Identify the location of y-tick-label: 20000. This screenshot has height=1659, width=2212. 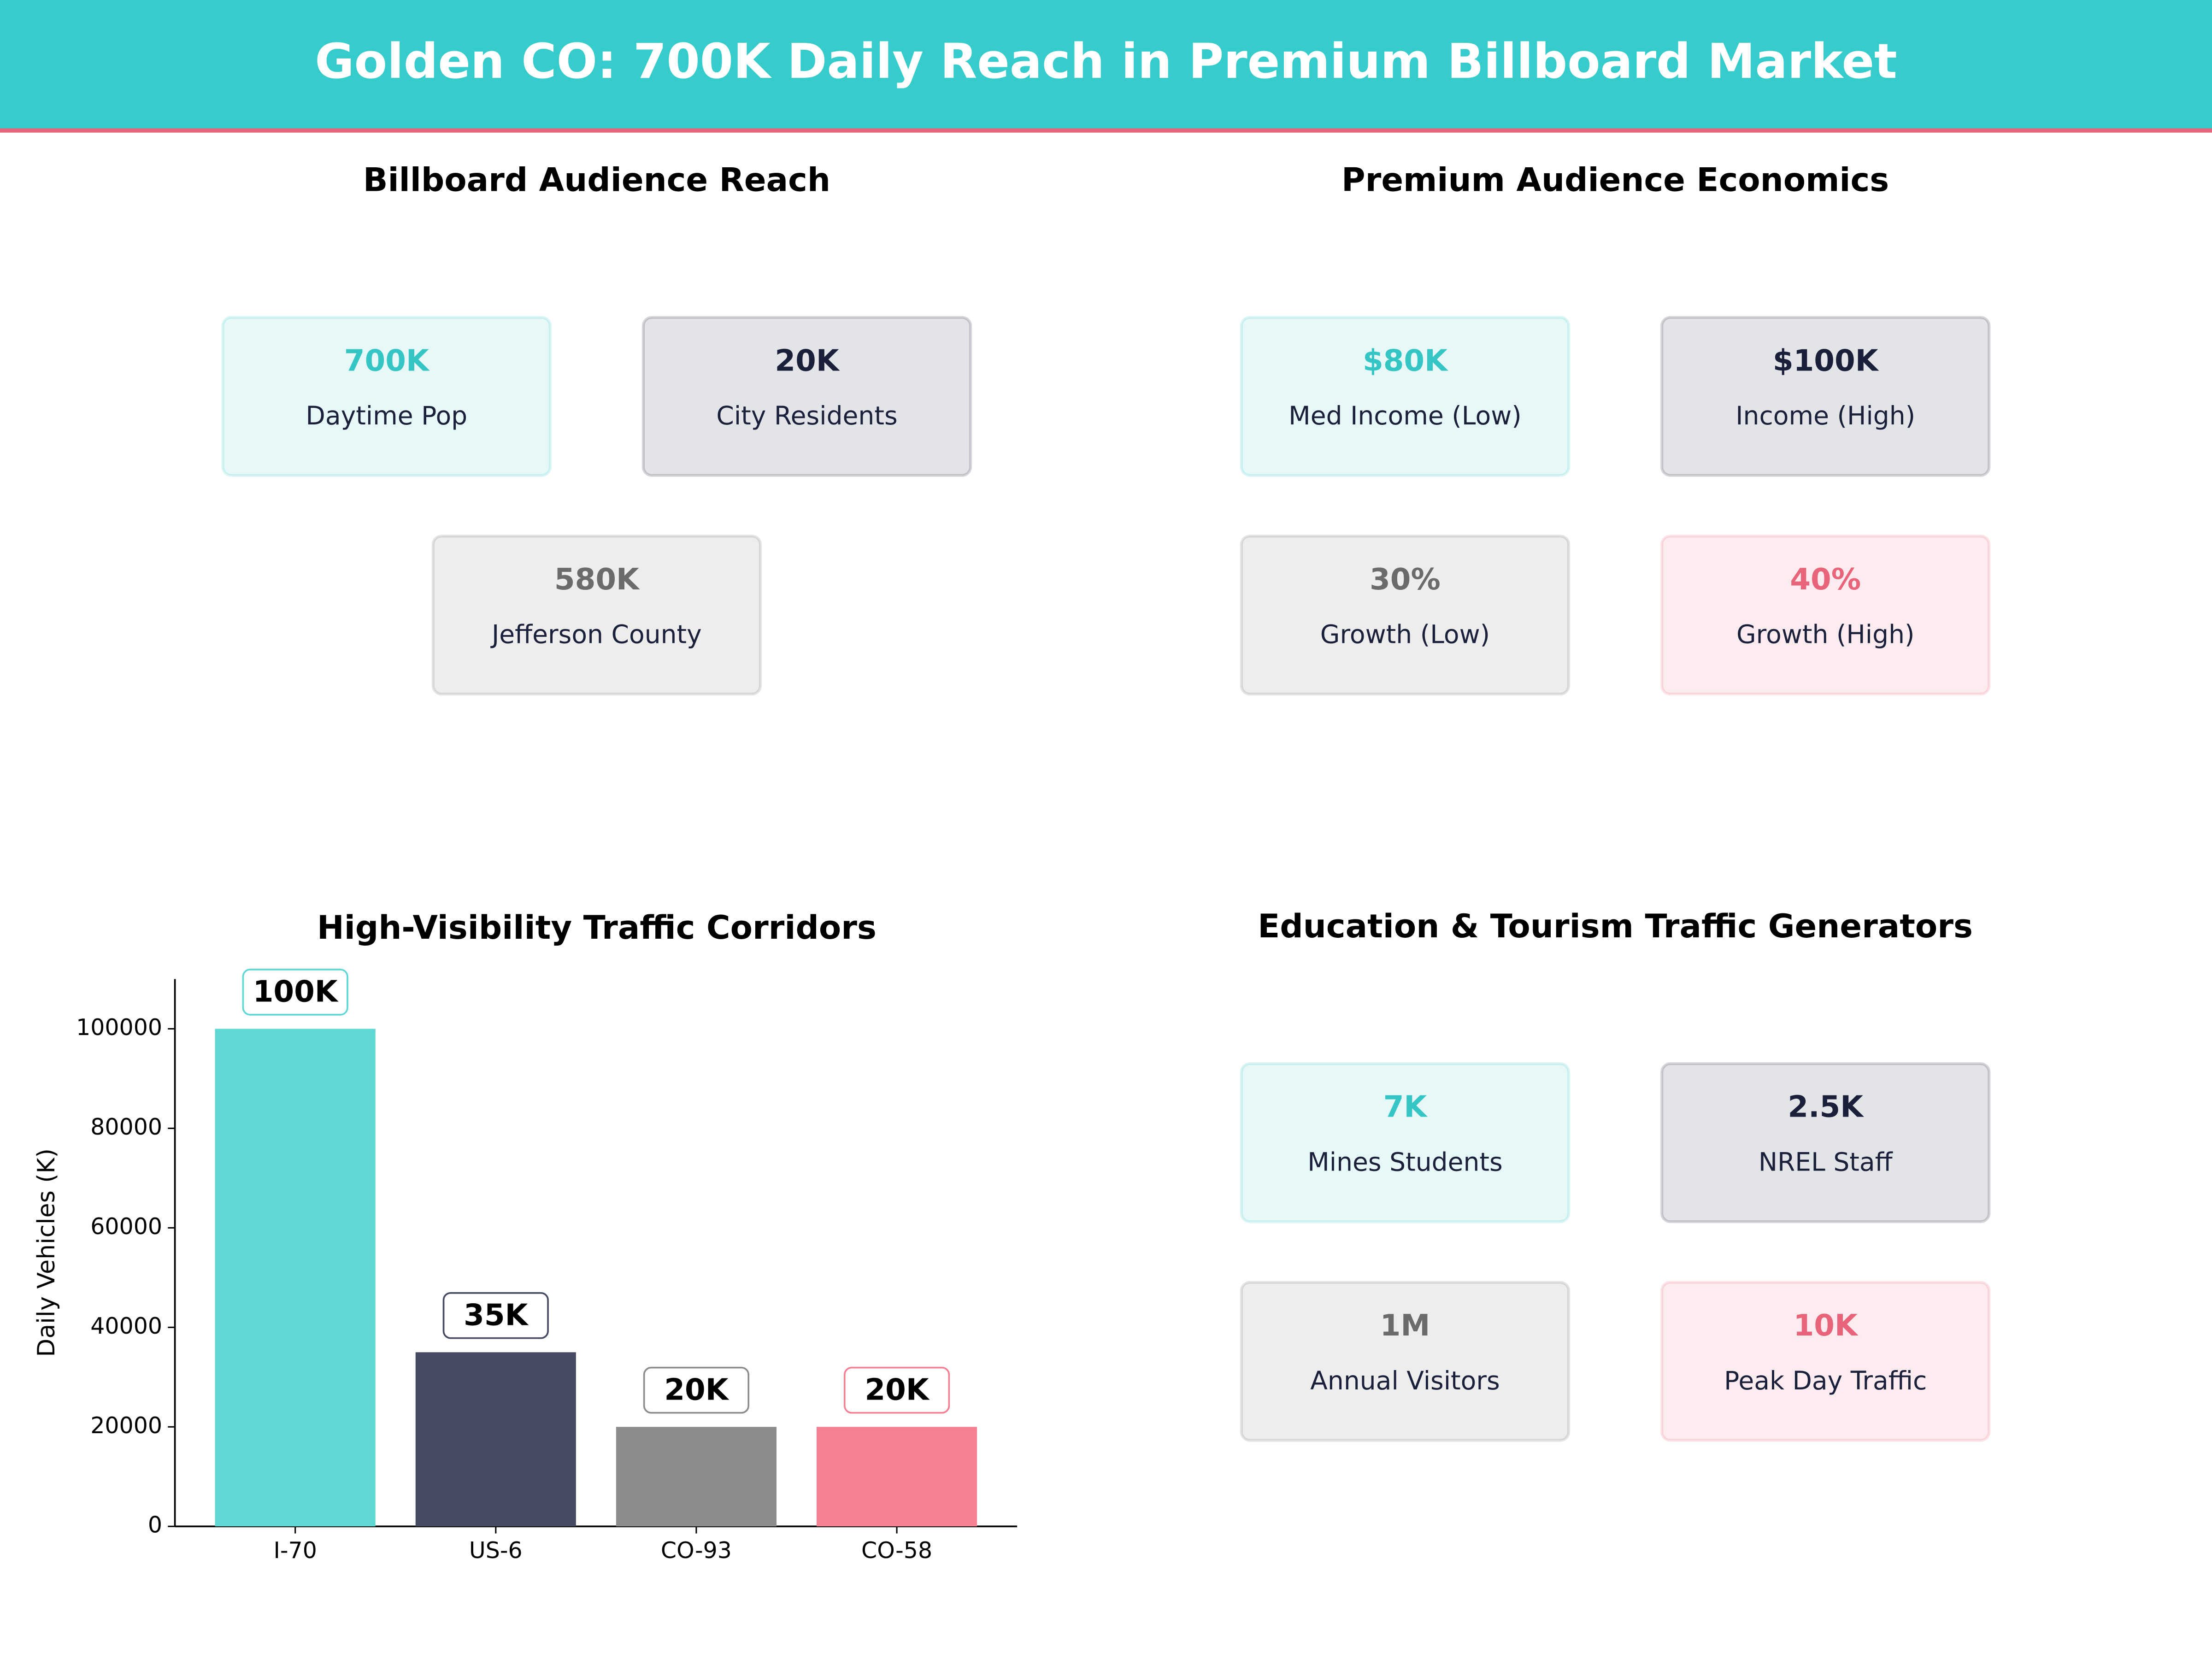
(126, 1425).